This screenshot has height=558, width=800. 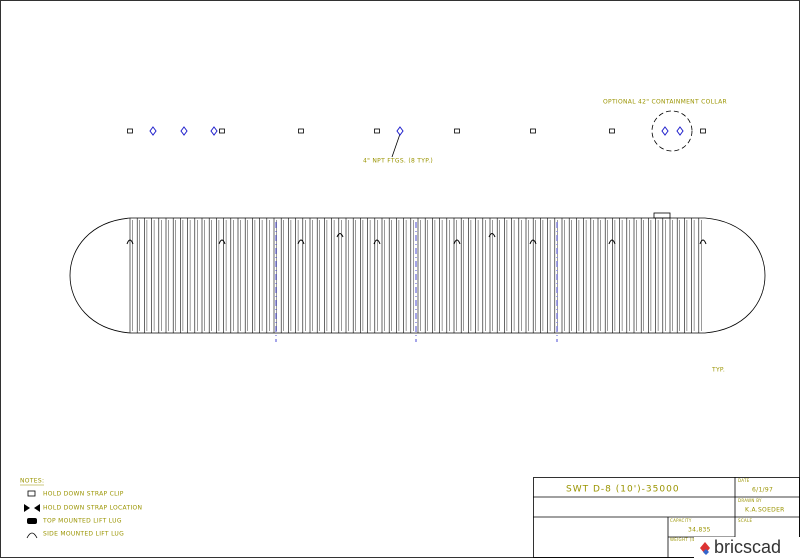 What do you see at coordinates (31, 493) in the screenshot?
I see `icon-clip` at bounding box center [31, 493].